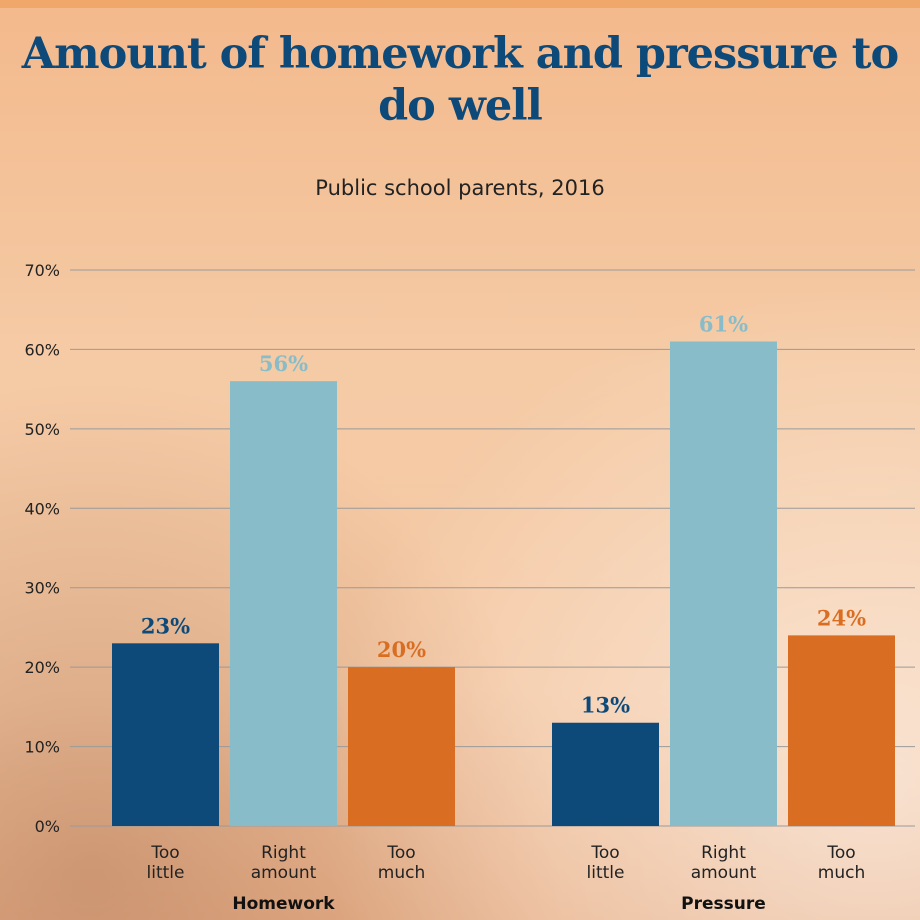 Image resolution: width=920 pixels, height=920 pixels. What do you see at coordinates (42, 508) in the screenshot?
I see `y-tick-label: 40%` at bounding box center [42, 508].